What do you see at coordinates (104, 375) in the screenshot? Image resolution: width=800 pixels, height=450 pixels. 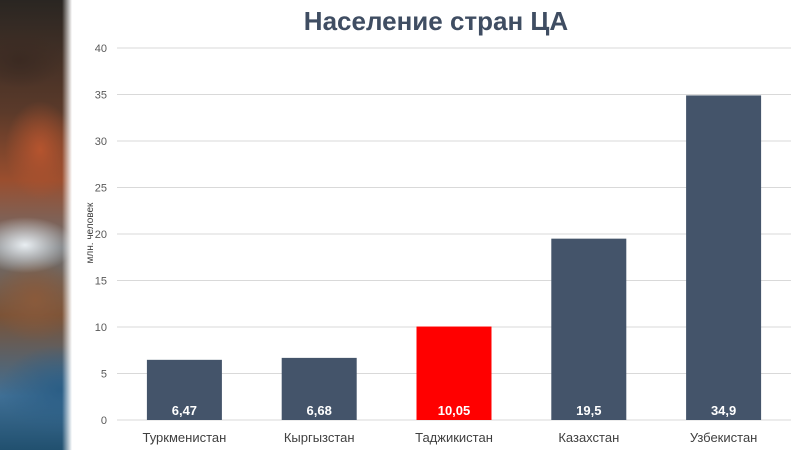 I see `y-tick-label: 5` at bounding box center [104, 375].